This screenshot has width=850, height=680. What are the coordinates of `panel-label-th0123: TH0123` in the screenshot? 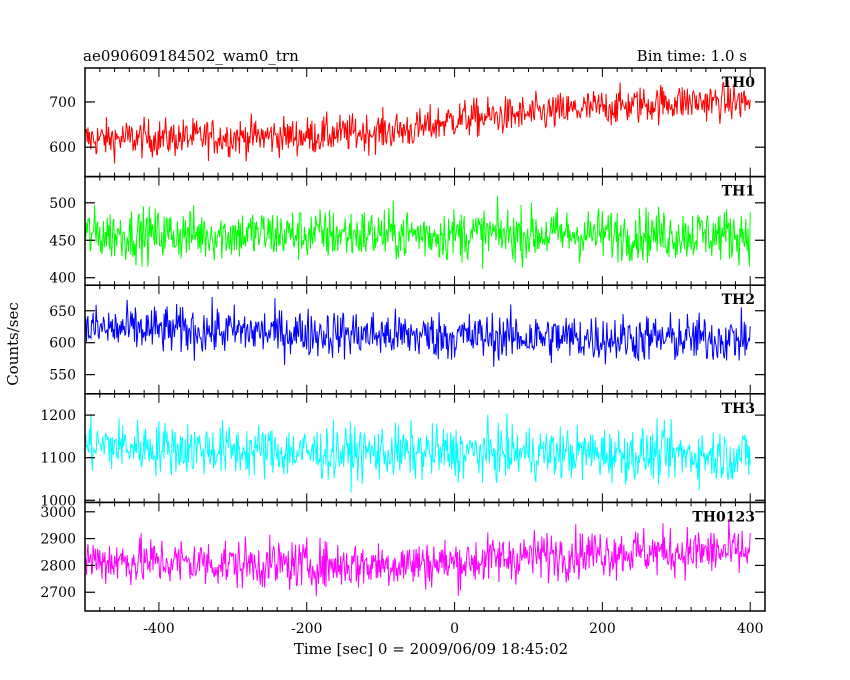 It's located at (723, 517).